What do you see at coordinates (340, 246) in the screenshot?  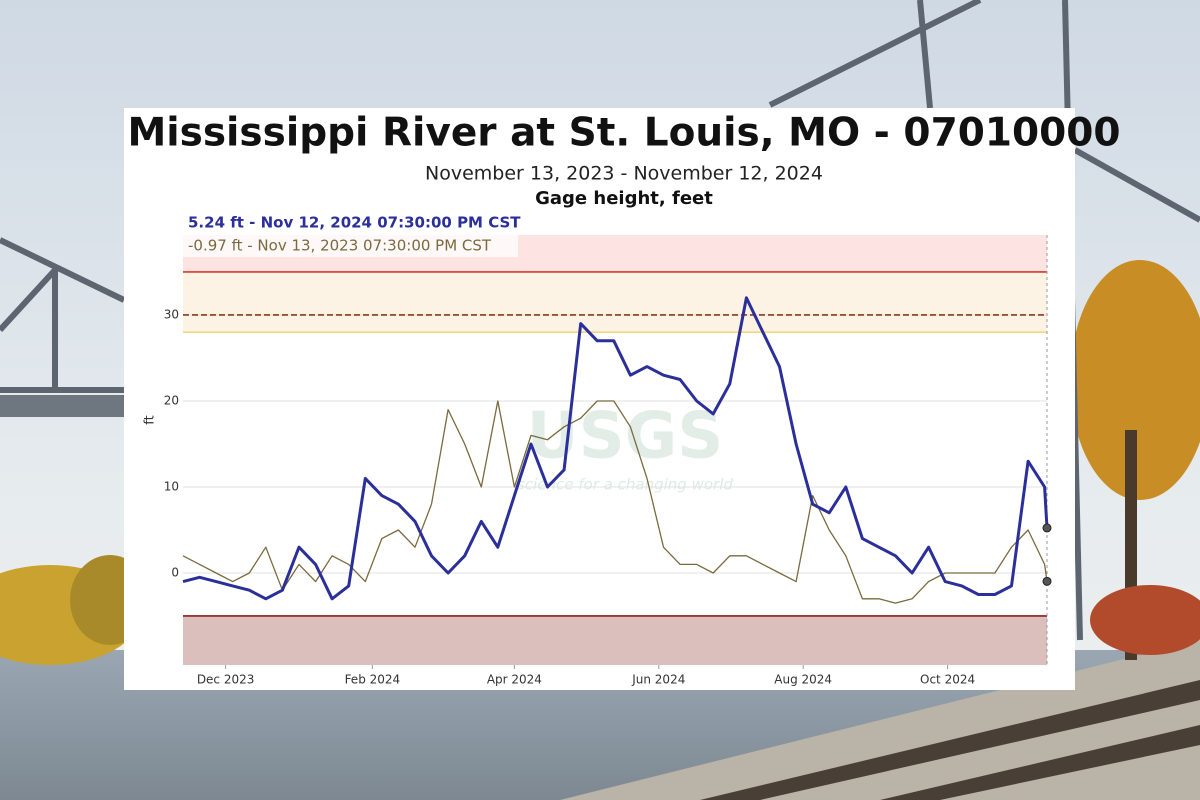 I see `legend-entry: -0.97 ft - Nov 13, 2023 07:30:00 PM CST` at bounding box center [340, 246].